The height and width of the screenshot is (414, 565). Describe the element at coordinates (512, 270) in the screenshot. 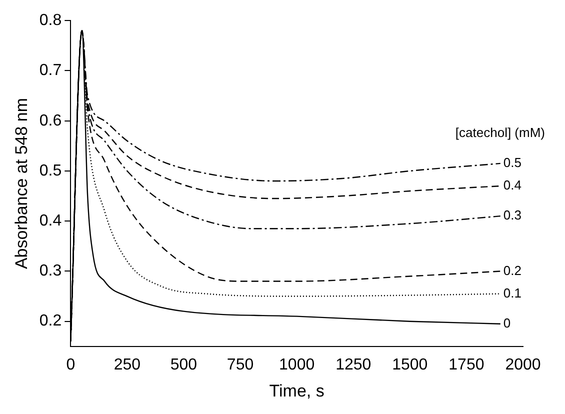

I see `series-label: 0.2` at that location.